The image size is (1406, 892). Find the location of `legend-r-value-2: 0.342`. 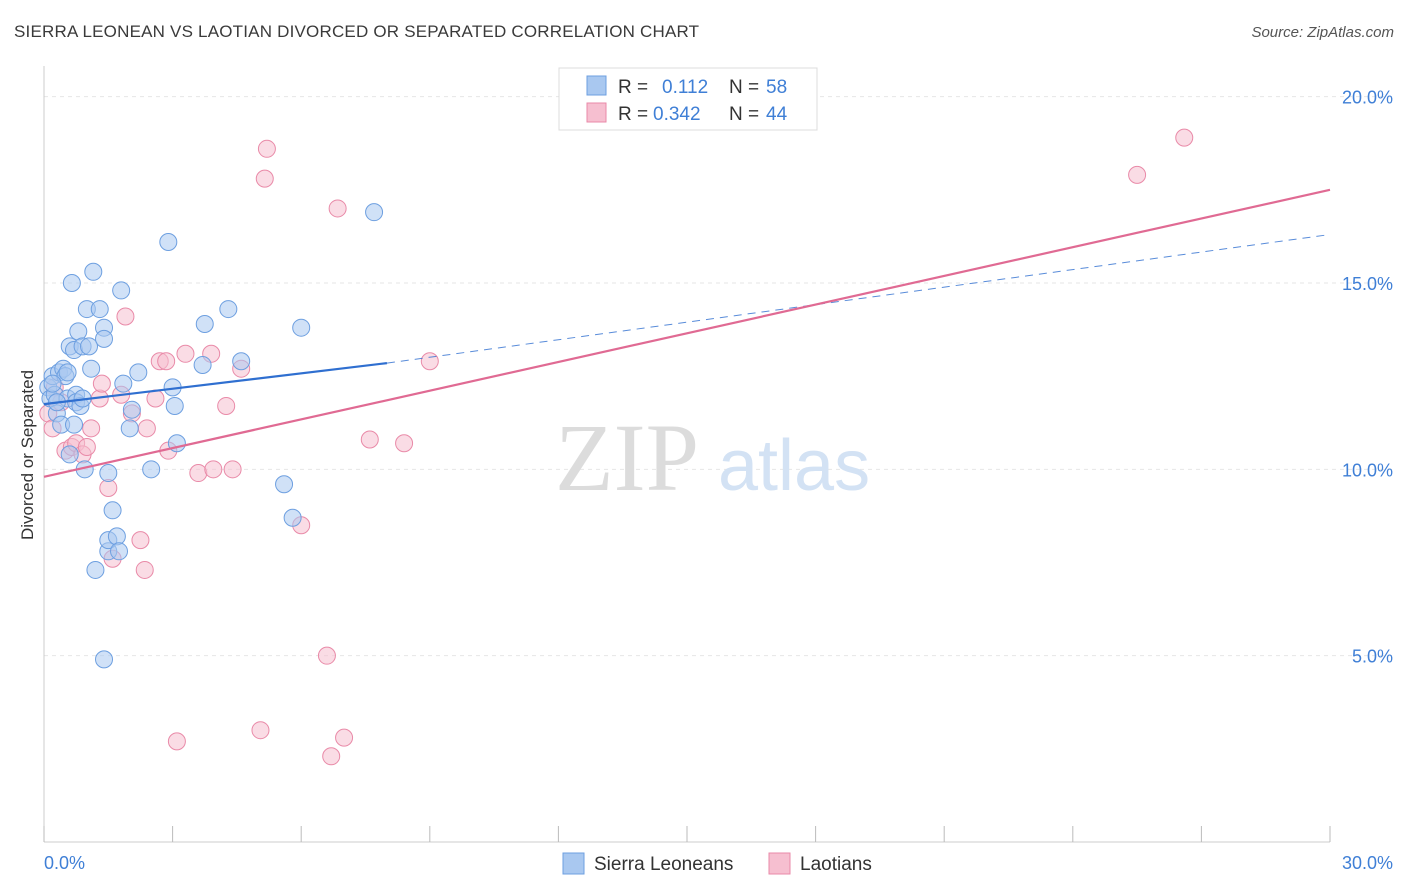

legend-r-value-2: 0.342 is located at coordinates (677, 114).